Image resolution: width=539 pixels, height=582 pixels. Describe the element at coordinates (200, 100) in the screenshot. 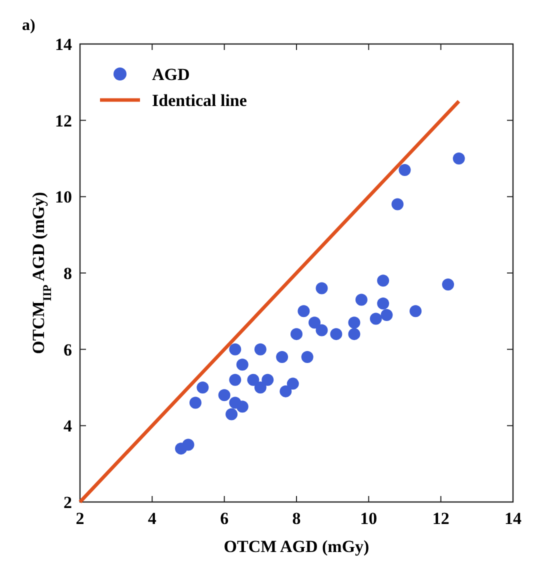

I see `legend-label: Identical line` at that location.